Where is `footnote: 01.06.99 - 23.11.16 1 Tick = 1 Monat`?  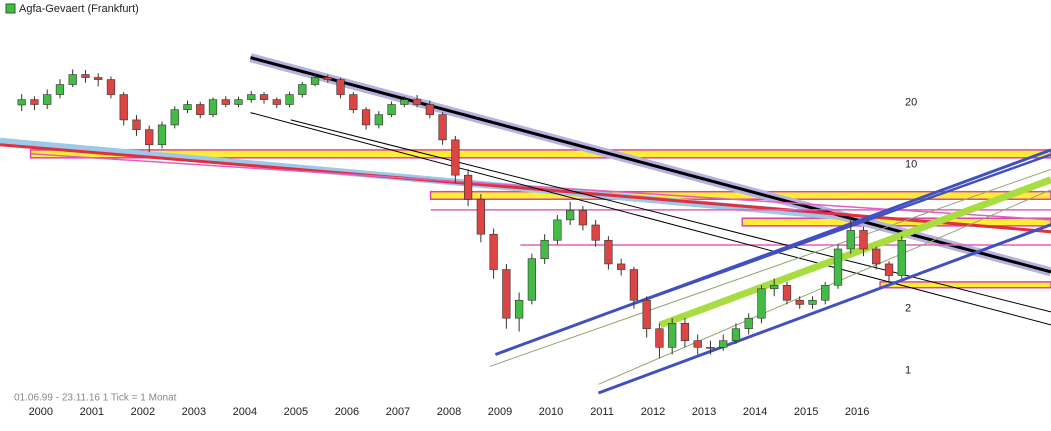
footnote: 01.06.99 - 23.11.16 1 Tick = 1 Monat is located at coordinates (95, 398).